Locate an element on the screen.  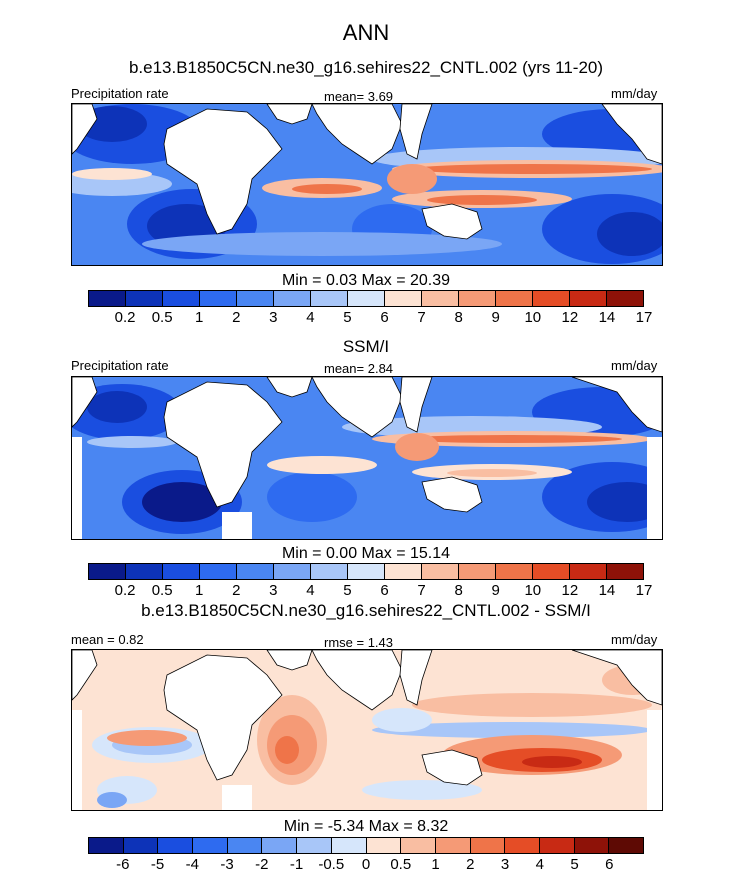
panel2-stats: Min = 0.00 Max = 15.14 is located at coordinates (366, 553).